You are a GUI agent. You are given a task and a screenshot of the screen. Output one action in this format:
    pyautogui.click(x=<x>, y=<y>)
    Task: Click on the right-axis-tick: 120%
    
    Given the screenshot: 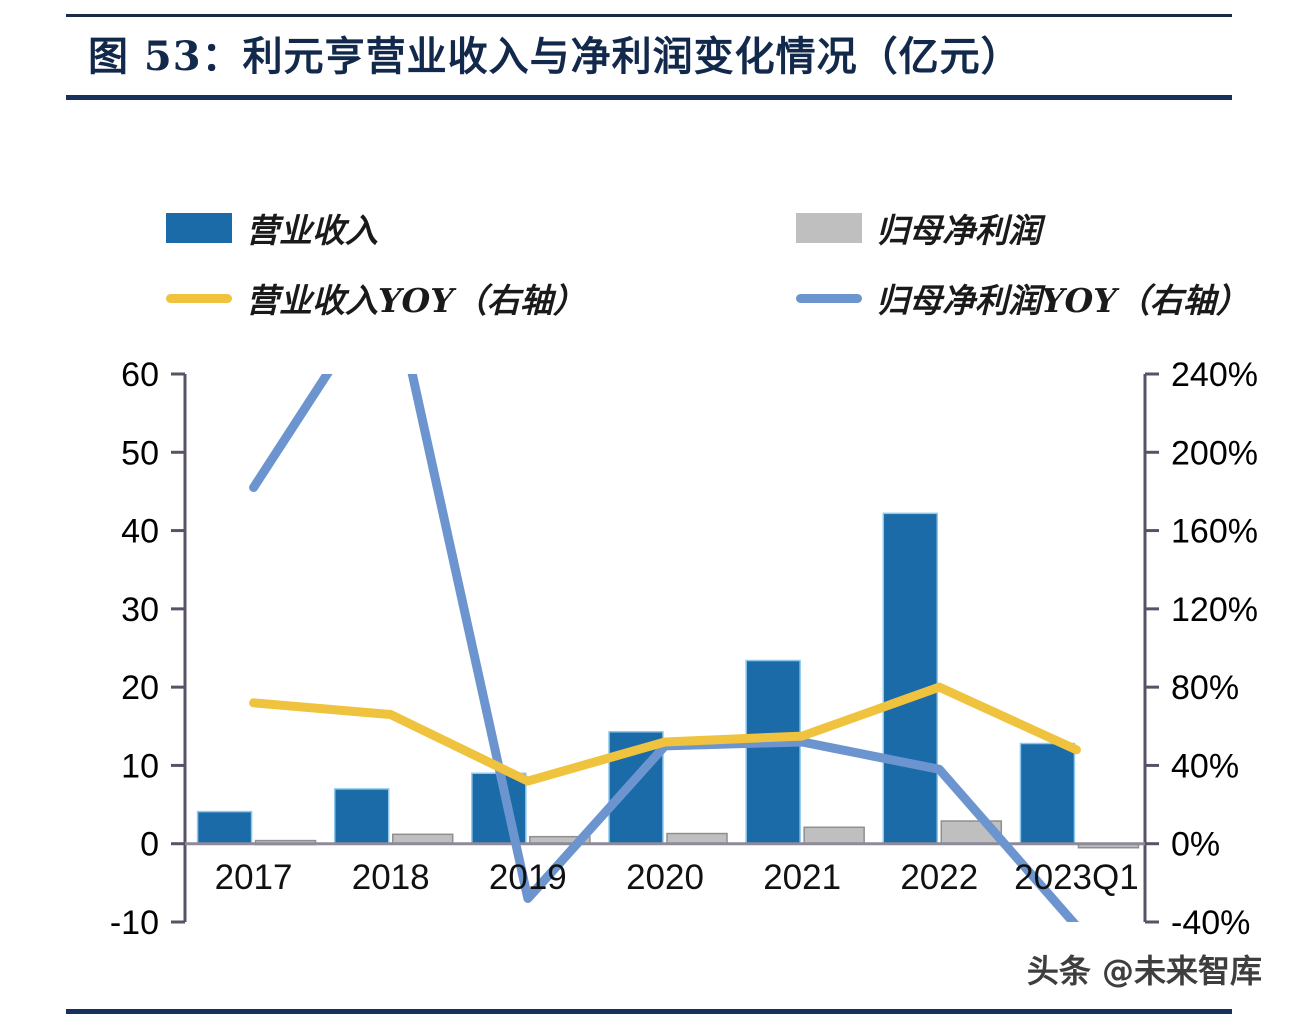 What is the action you would take?
    pyautogui.click(x=1214, y=610)
    